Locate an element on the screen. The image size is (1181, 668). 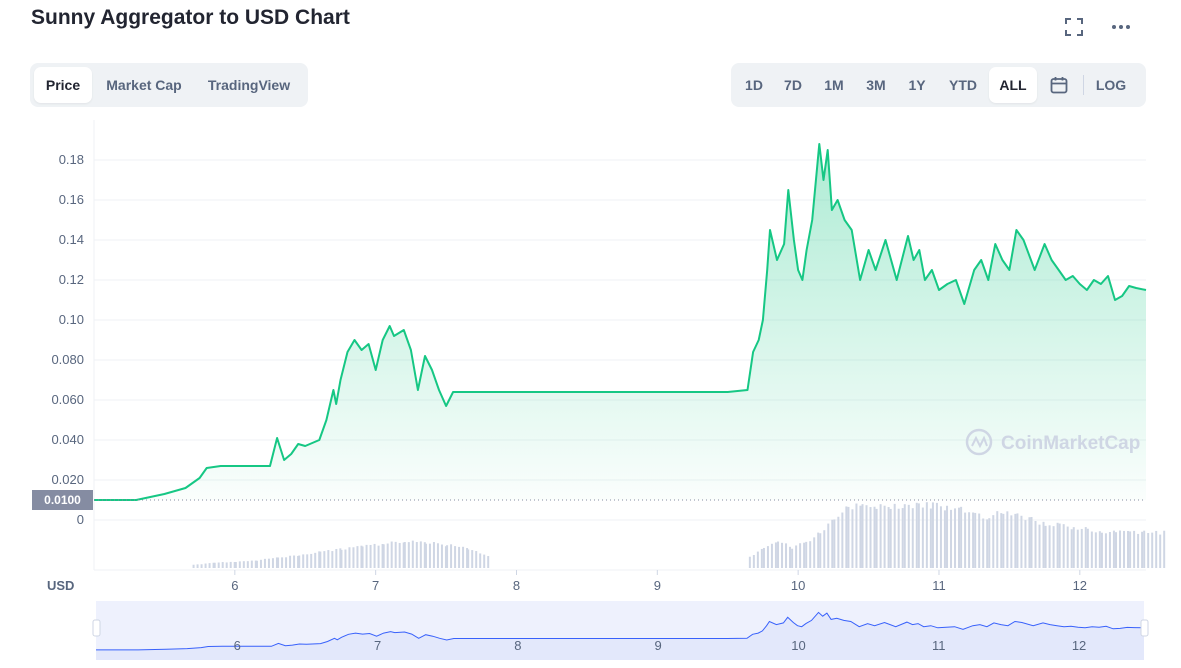
range-3m: 3M is located at coordinates (876, 85).